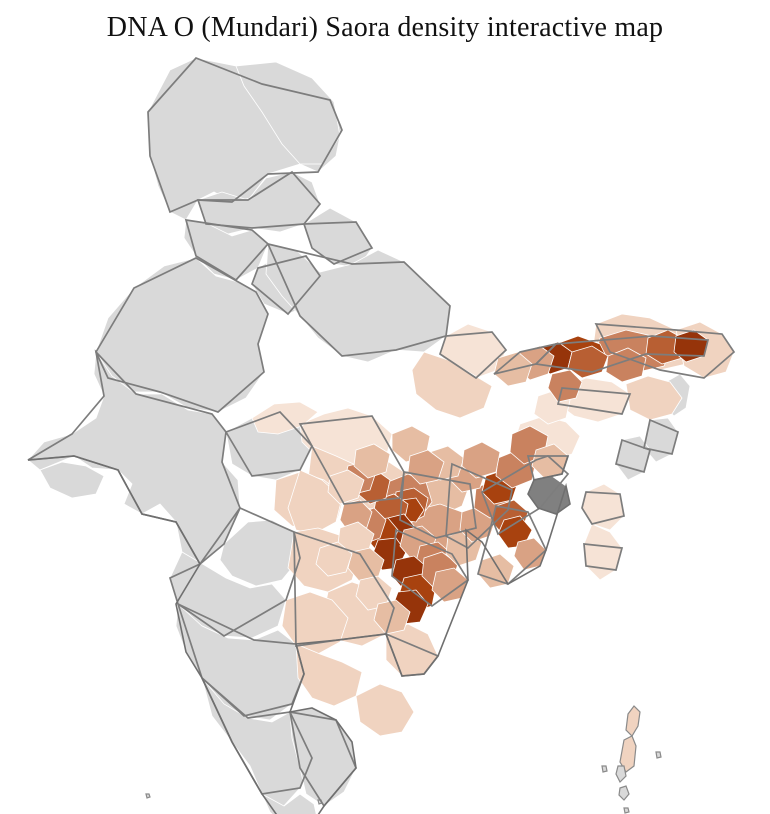 Image resolution: width=770 pixels, height=814 pixels. What do you see at coordinates (631, 759) in the screenshot?
I see `andaman-nicobar-islands` at bounding box center [631, 759].